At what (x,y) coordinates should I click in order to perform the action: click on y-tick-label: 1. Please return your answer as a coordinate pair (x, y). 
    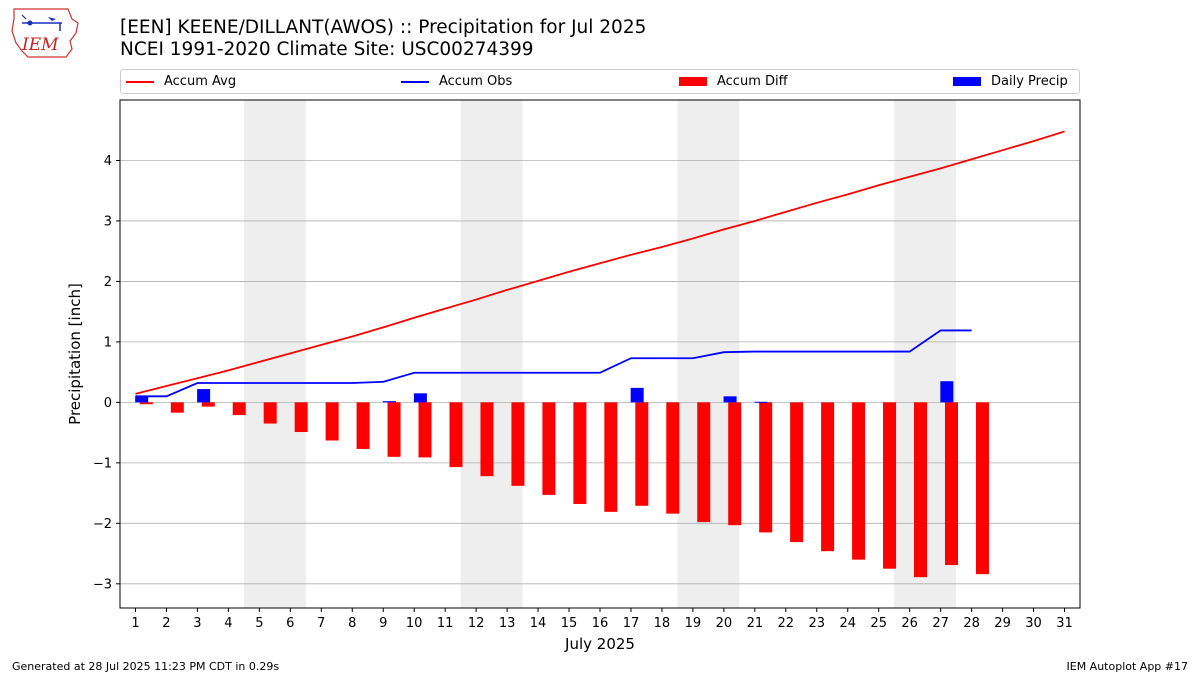
    Looking at the image, I should click on (108, 342).